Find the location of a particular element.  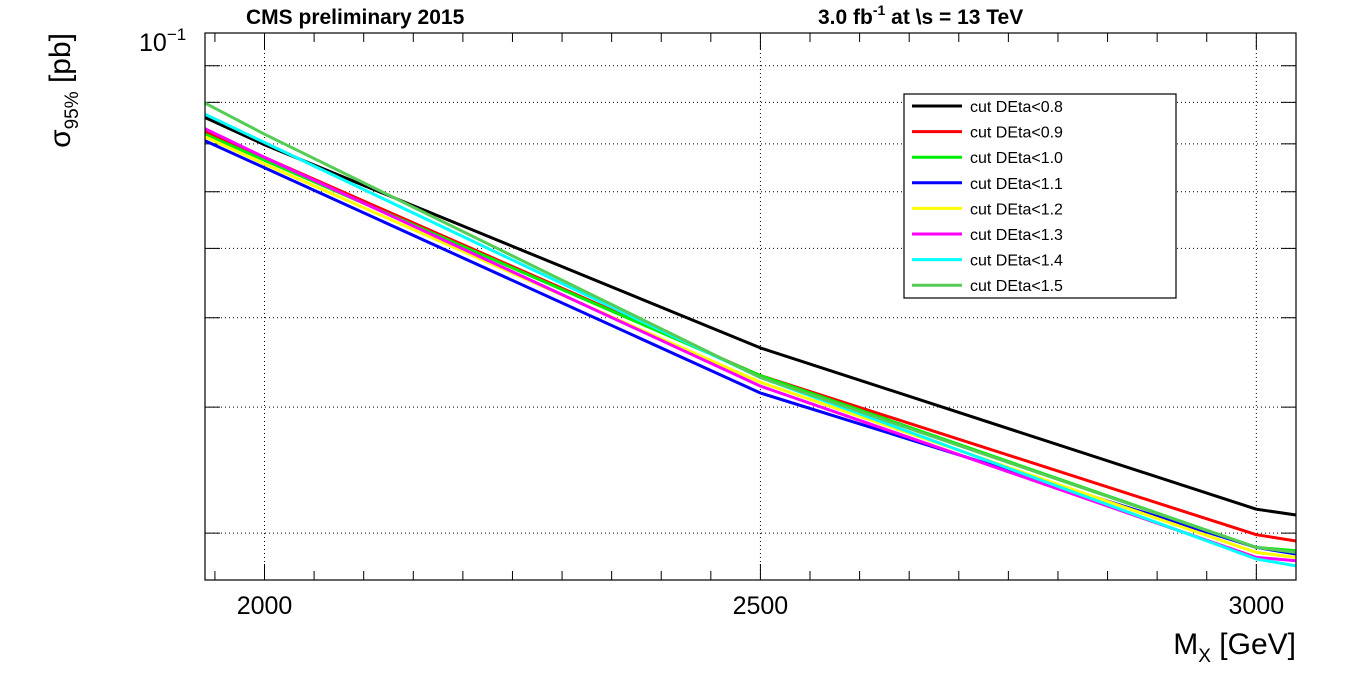

legend-entry-label: cut DEta<1.3 is located at coordinates (1016, 235).